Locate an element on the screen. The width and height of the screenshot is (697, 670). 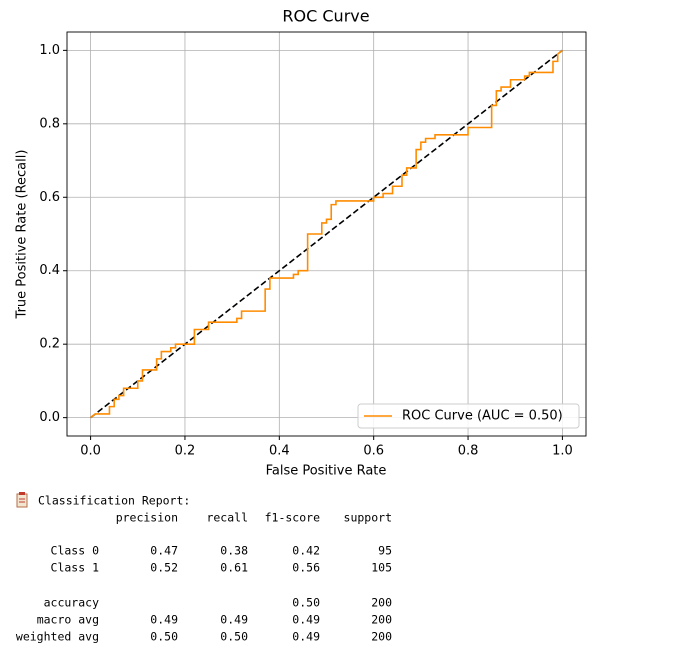
x-tick-label: 0.2 is located at coordinates (185, 451).